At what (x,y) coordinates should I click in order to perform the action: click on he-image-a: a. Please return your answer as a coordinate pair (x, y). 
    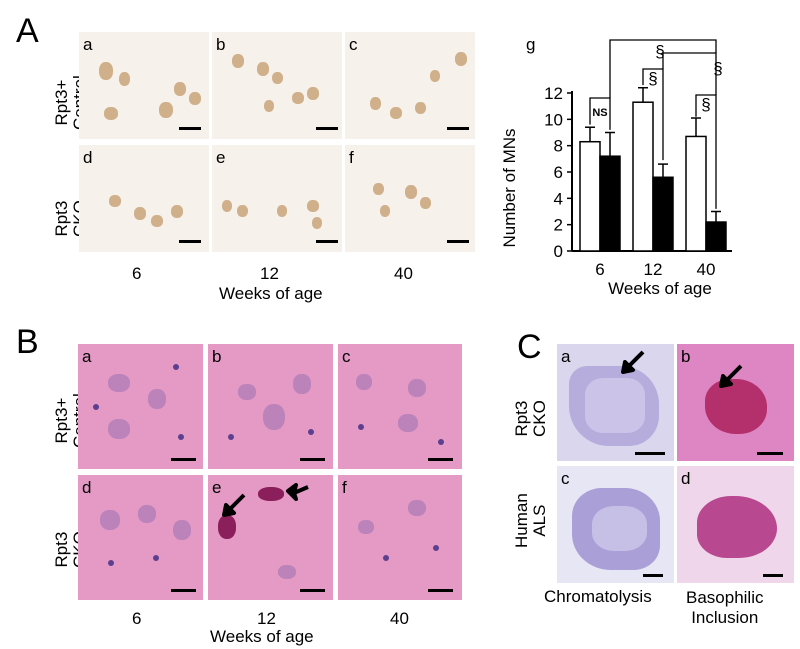
    Looking at the image, I should click on (140, 406).